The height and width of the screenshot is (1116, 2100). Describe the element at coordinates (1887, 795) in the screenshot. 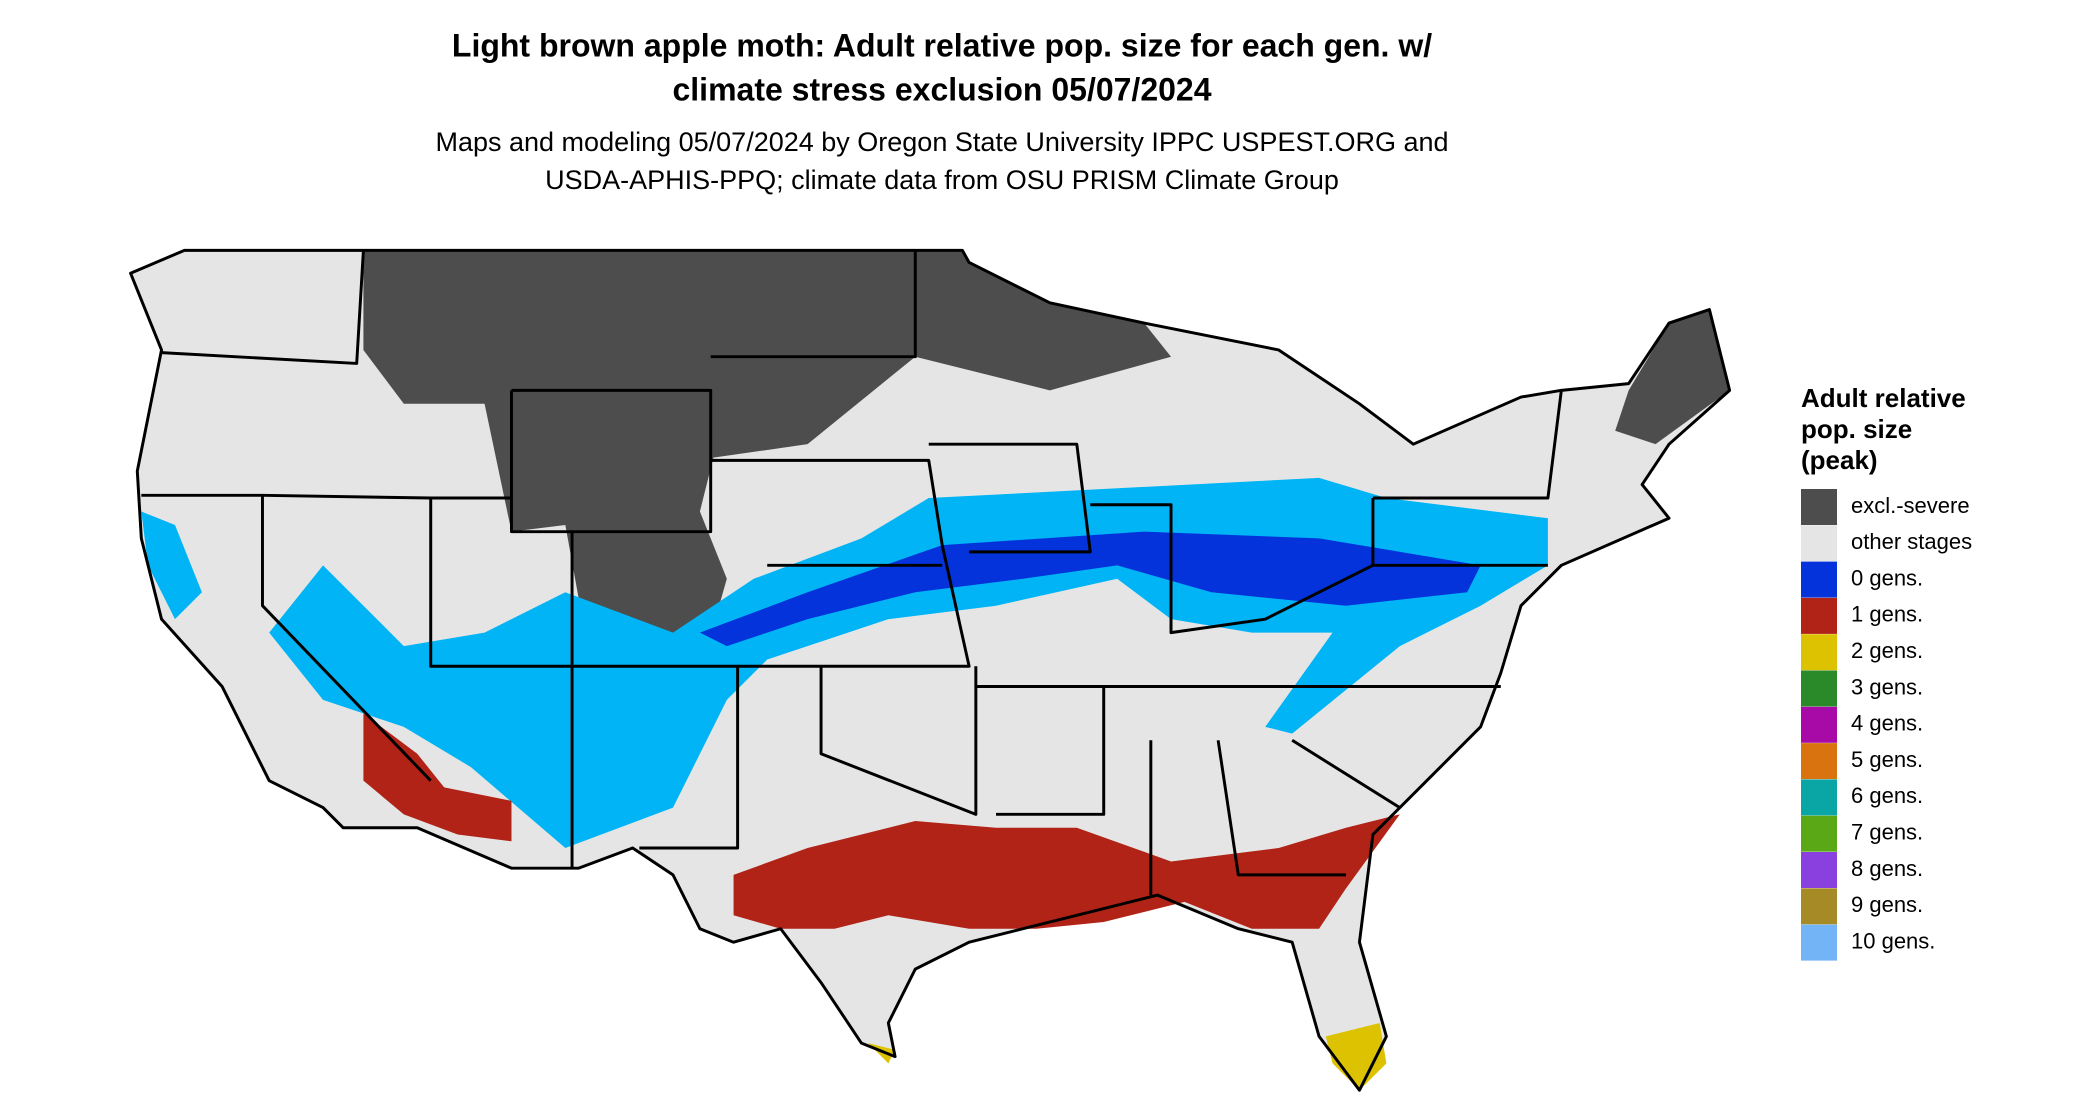

I see `legend-label: 6 gens.` at that location.